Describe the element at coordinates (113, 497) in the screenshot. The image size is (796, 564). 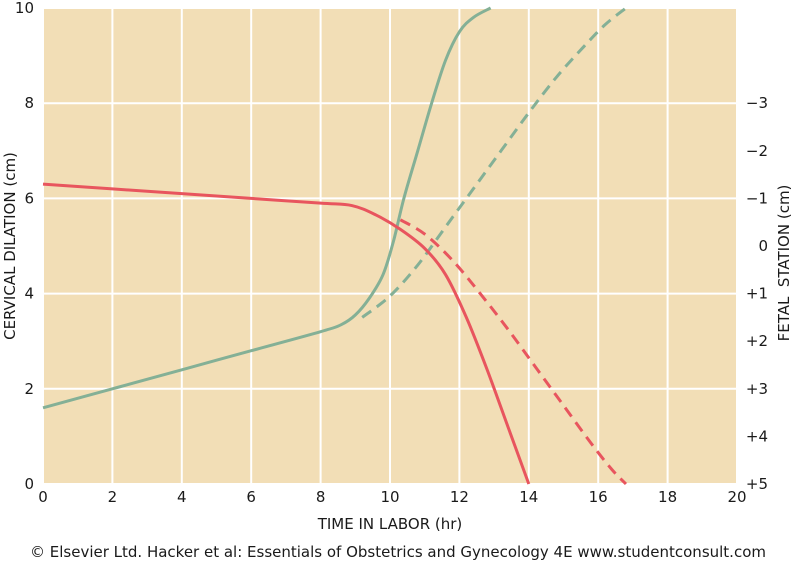
I see `x-tick-label: 2` at that location.